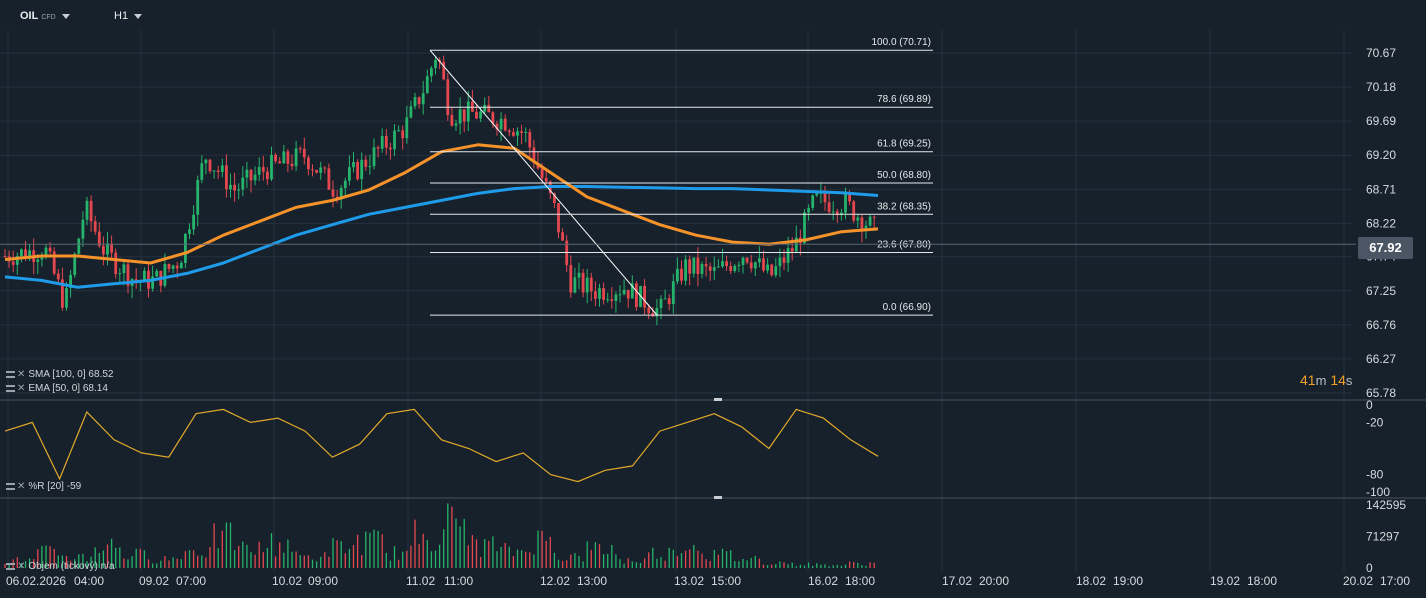 The height and width of the screenshot is (598, 1426). Describe the element at coordinates (43, 486) in the screenshot. I see `williams-legend: ✕ %R [20] -59` at that location.